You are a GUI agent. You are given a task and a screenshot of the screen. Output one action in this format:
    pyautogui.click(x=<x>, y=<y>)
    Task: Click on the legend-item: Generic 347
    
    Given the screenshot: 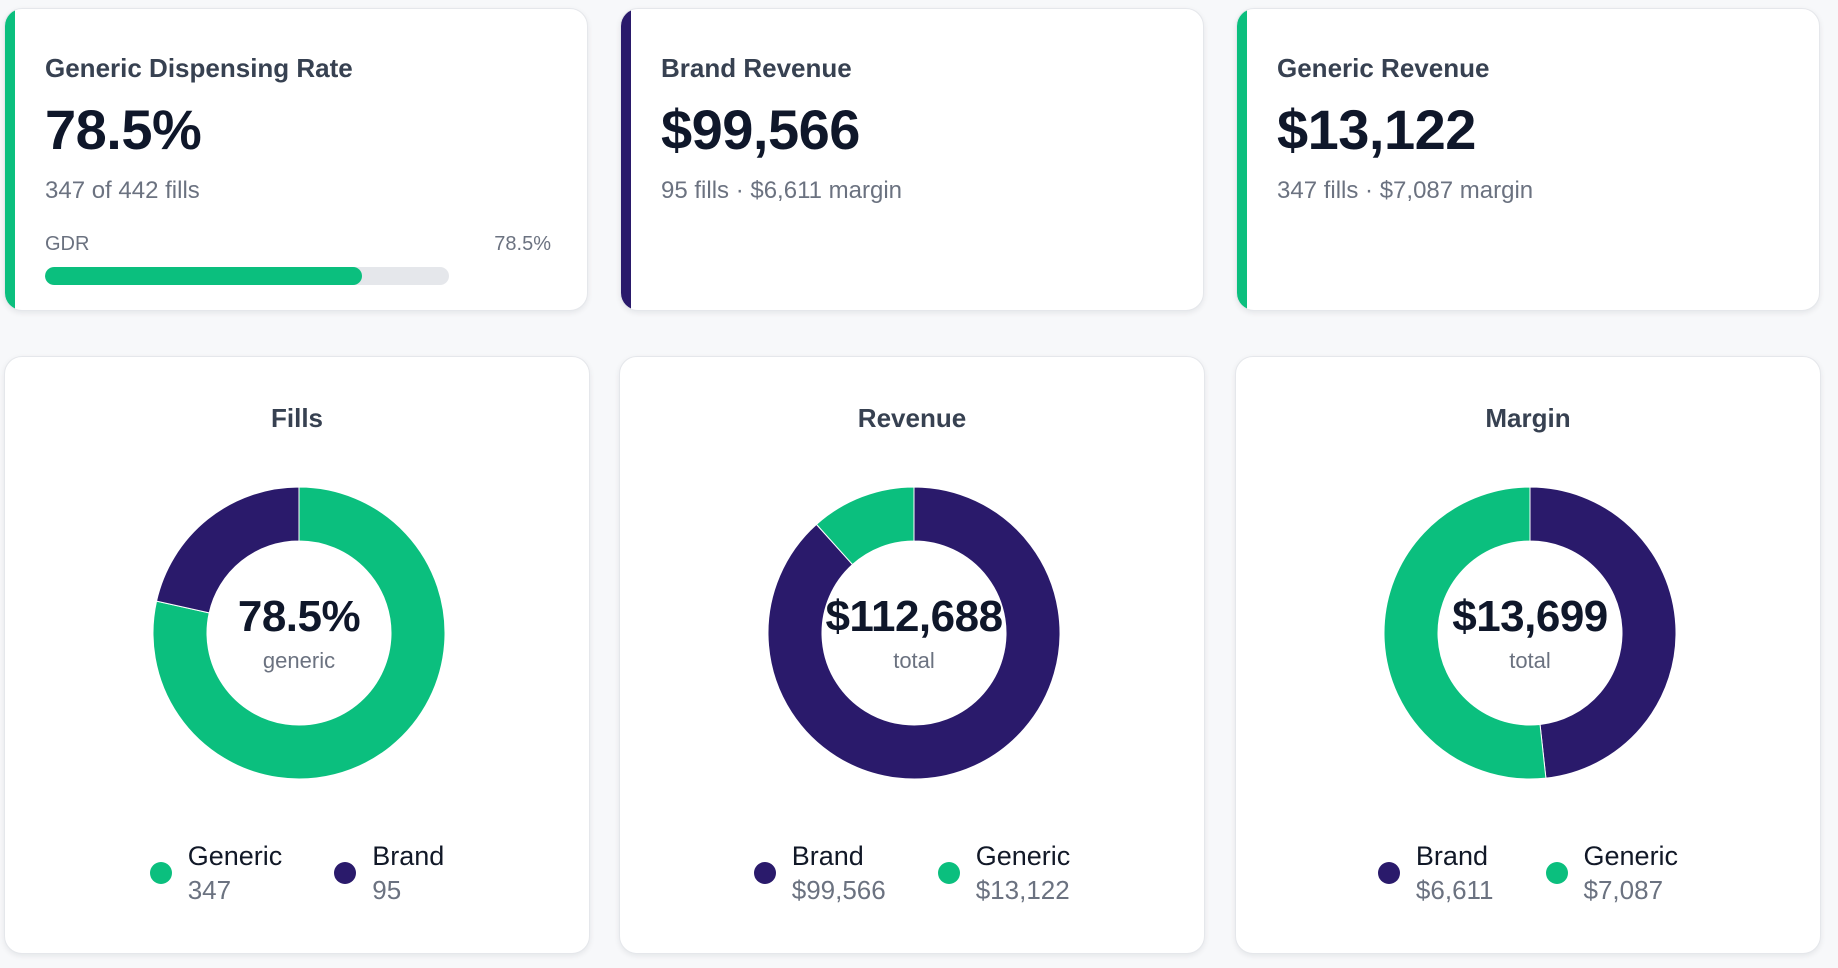 What is the action you would take?
    pyautogui.click(x=216, y=873)
    